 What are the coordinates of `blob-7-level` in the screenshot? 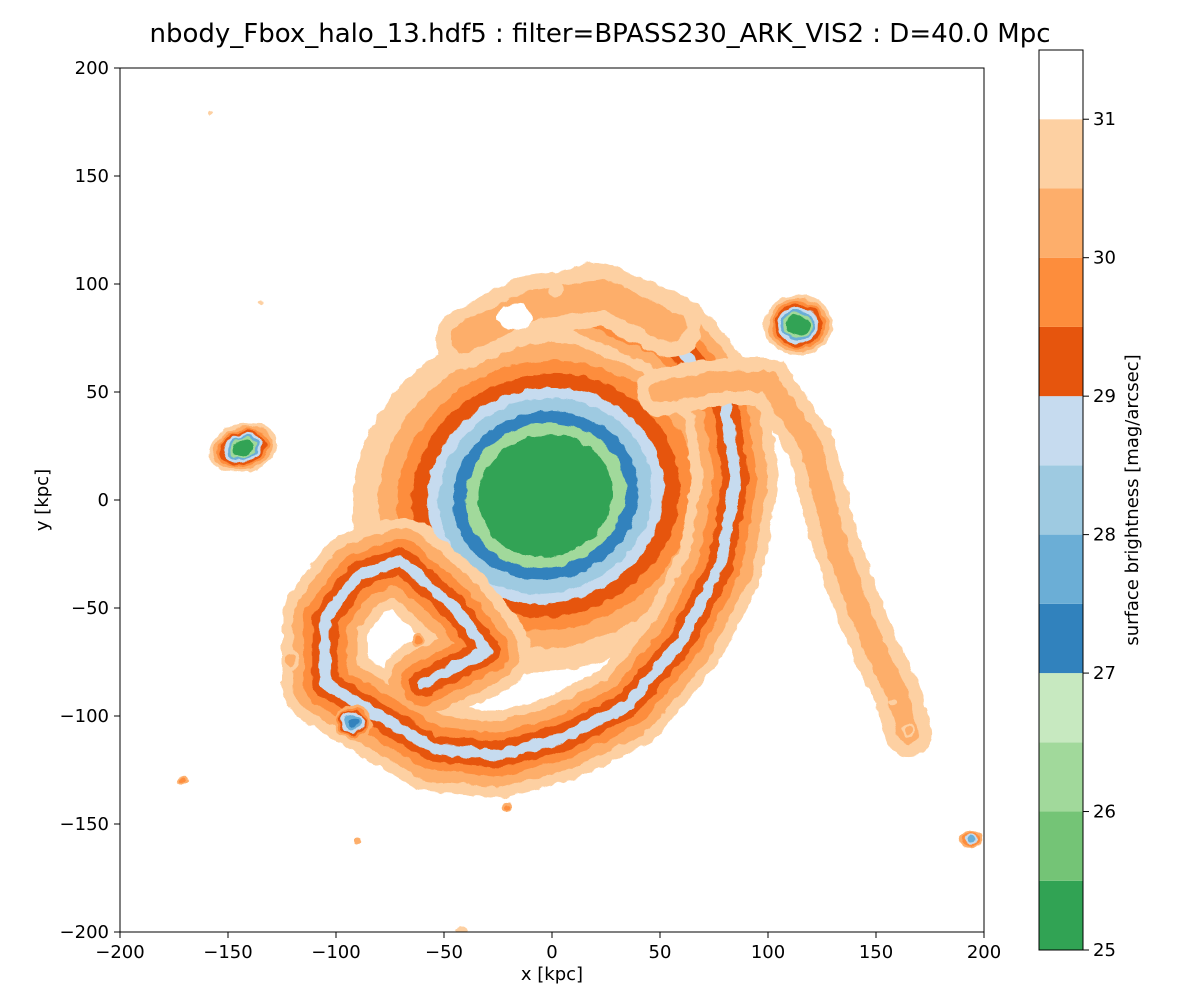 It's located at (908, 731).